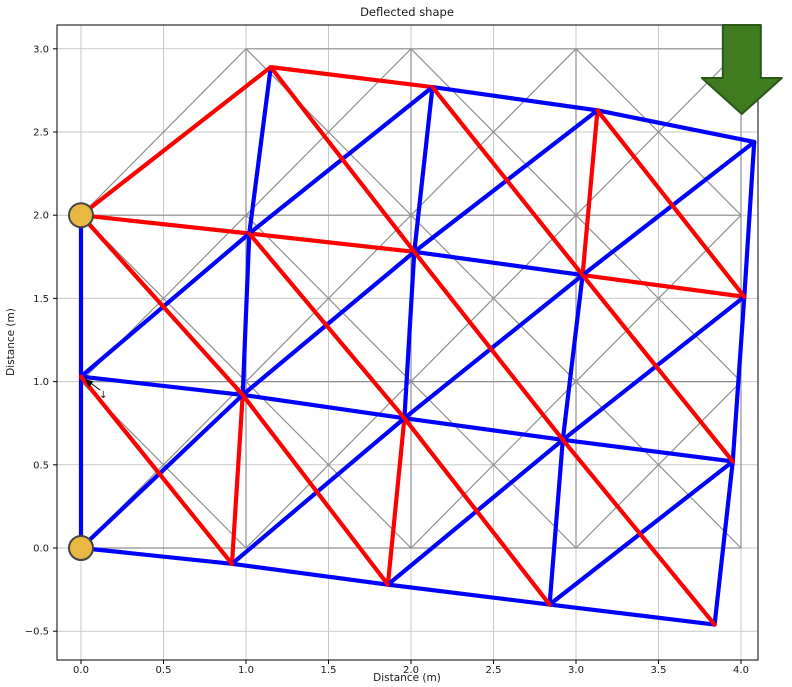 This screenshot has width=792, height=687. I want to click on y-tick-label: 0.5, so click(41, 465).